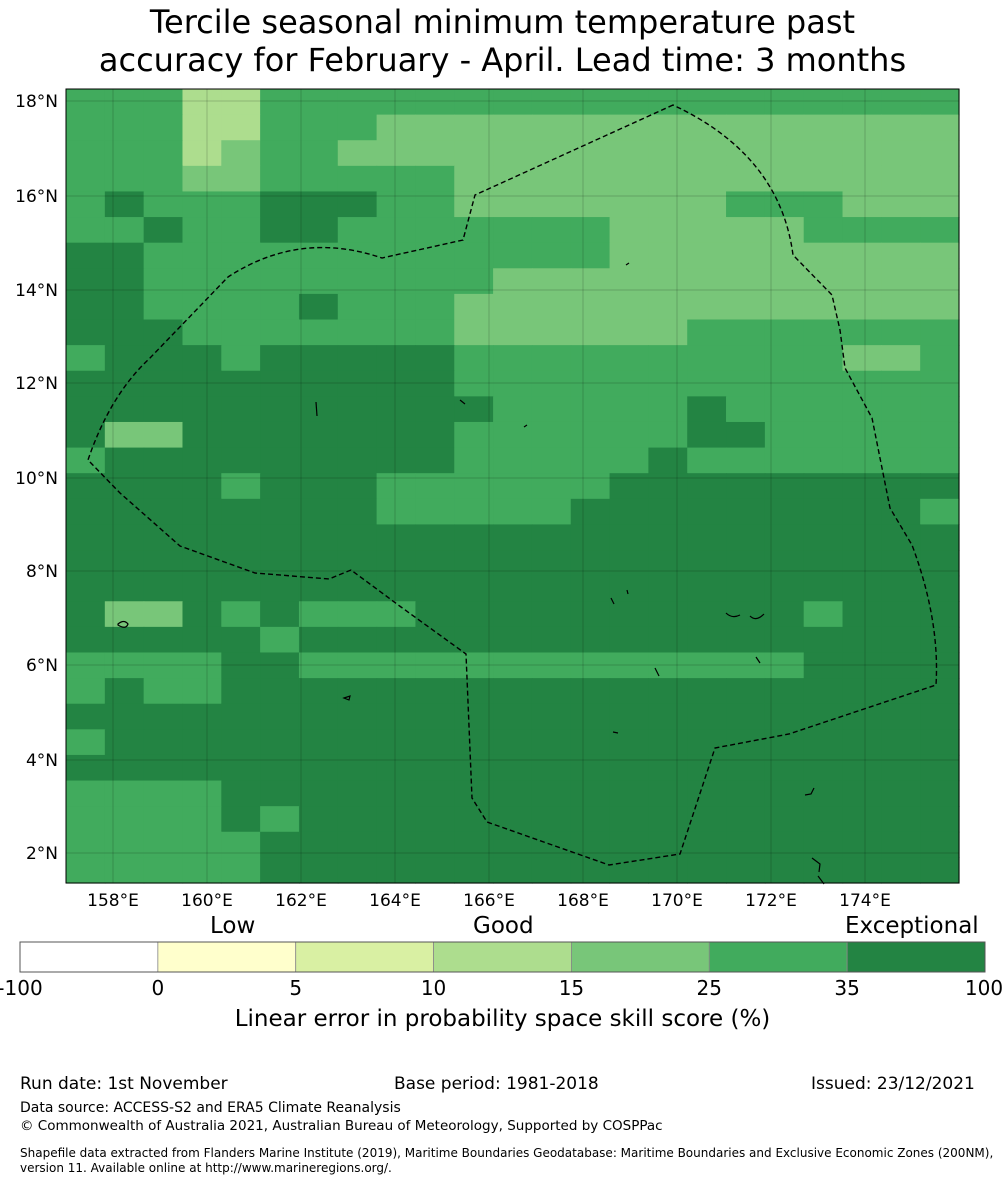  What do you see at coordinates (583, 901) in the screenshot?
I see `longitude-label: 168°E` at bounding box center [583, 901].